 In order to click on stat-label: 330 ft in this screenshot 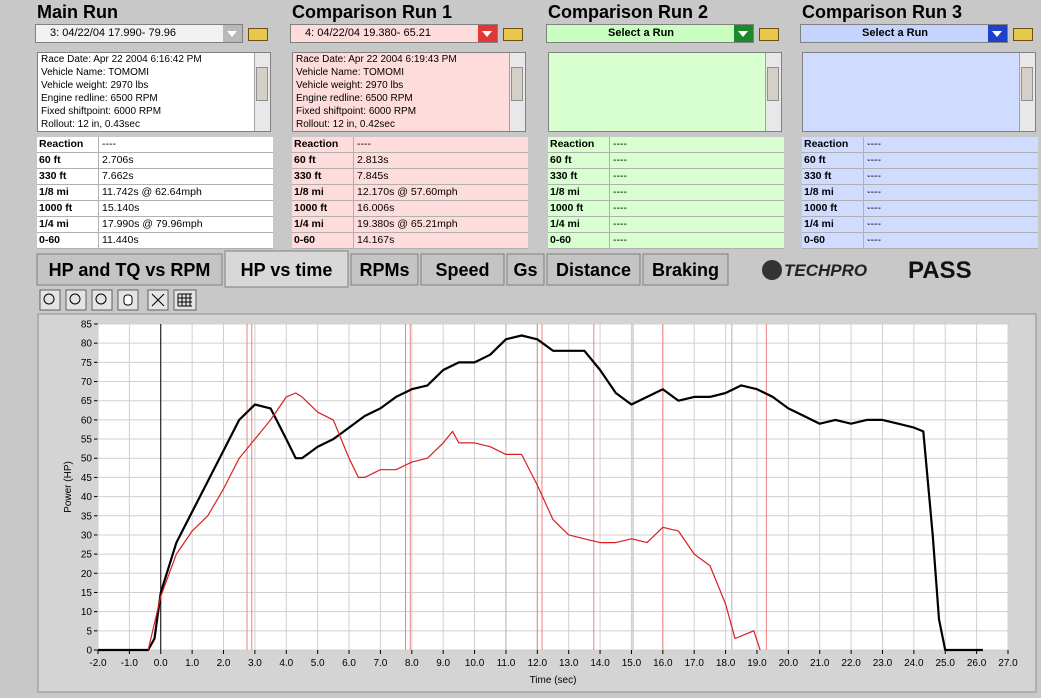, I will do `click(68, 176)`.